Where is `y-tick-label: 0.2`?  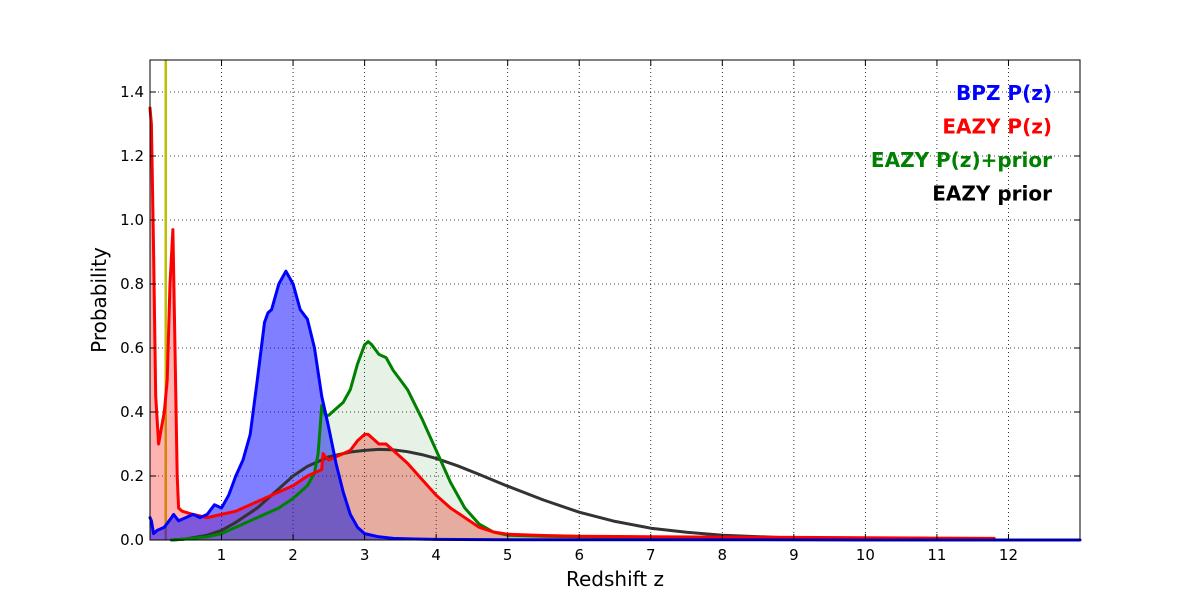
y-tick-label: 0.2 is located at coordinates (132, 476).